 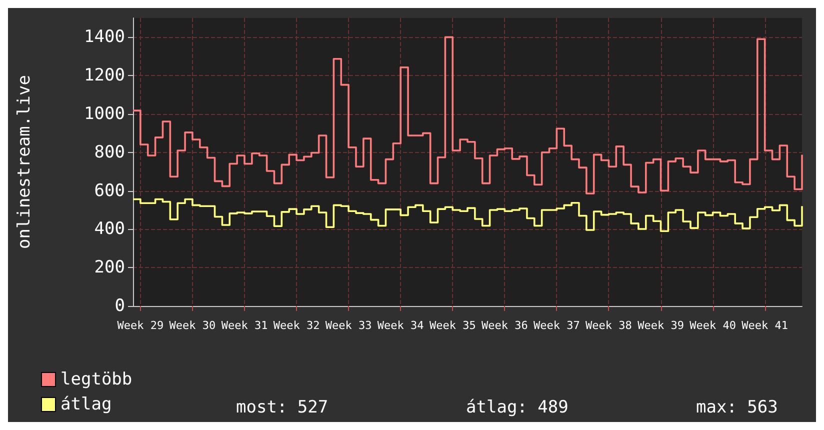 I want to click on x-tick-label: Week 34, so click(x=400, y=325).